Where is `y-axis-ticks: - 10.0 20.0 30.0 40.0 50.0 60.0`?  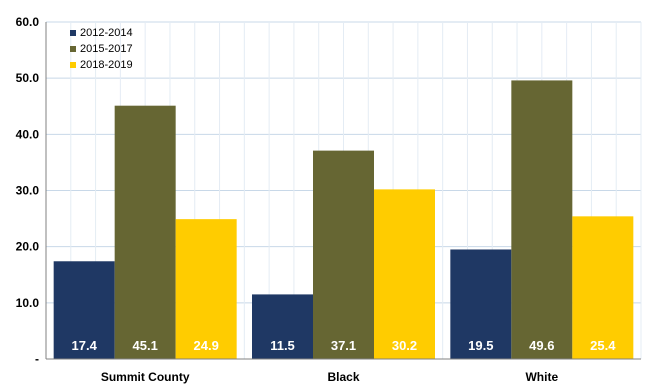
y-axis-ticks: - 10.0 20.0 30.0 40.0 50.0 60.0 is located at coordinates (28, 190).